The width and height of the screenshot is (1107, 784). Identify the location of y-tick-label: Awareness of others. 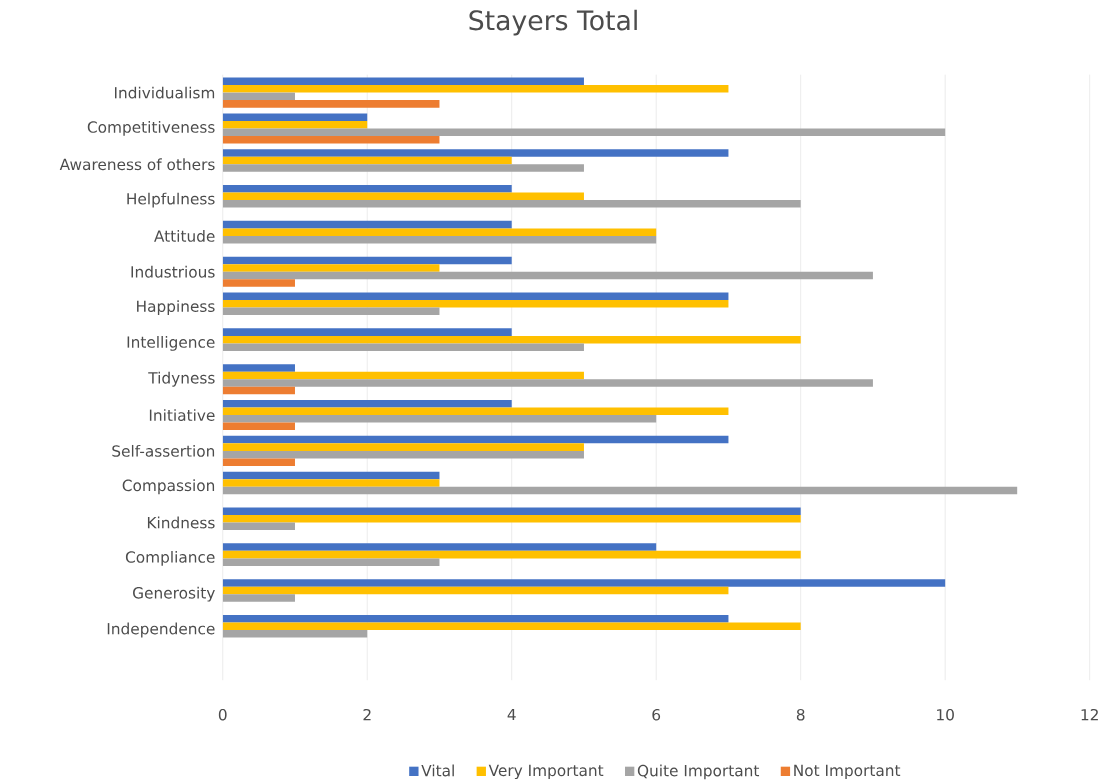
(137, 164).